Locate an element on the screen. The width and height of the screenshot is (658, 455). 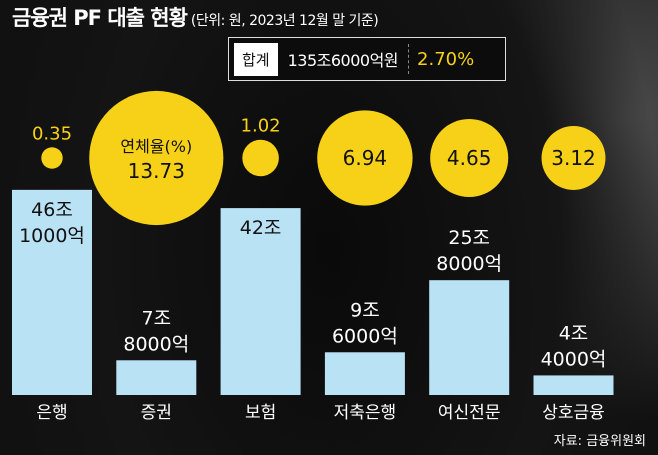
rate-label: 3.12 is located at coordinates (573, 158).